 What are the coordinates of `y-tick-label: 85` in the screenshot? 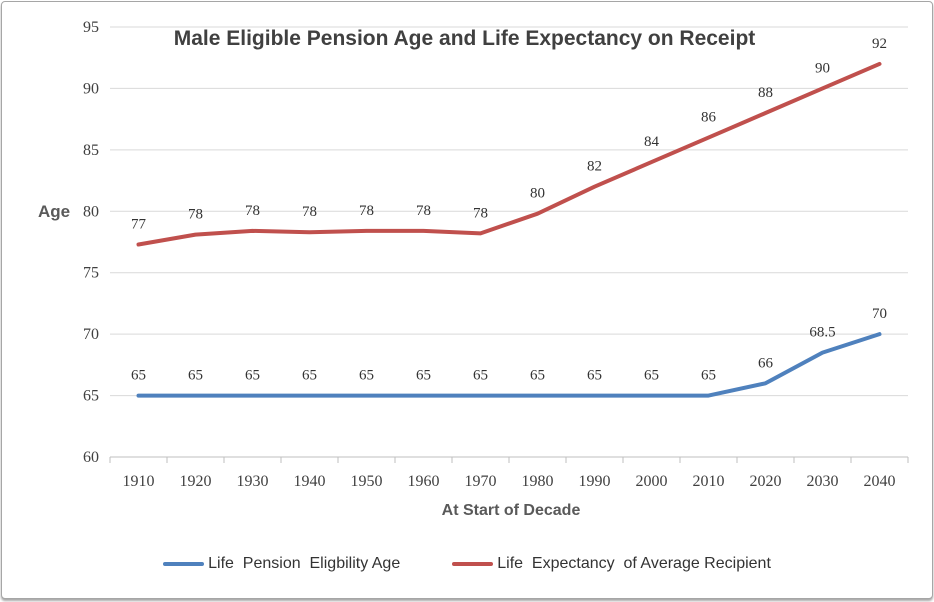 It's located at (91, 150).